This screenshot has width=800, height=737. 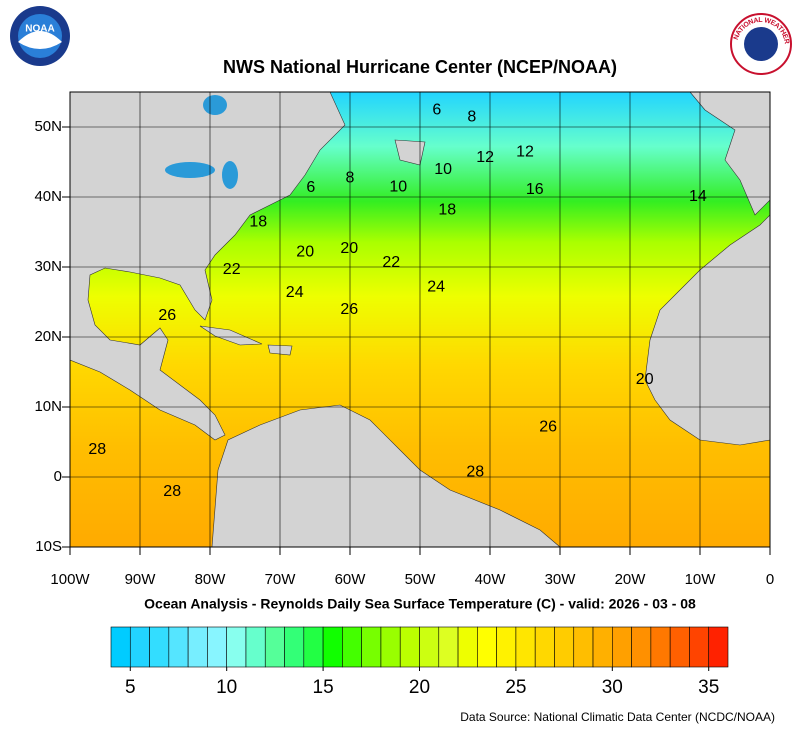 I want to click on hudson-bay, so click(x=215, y=105).